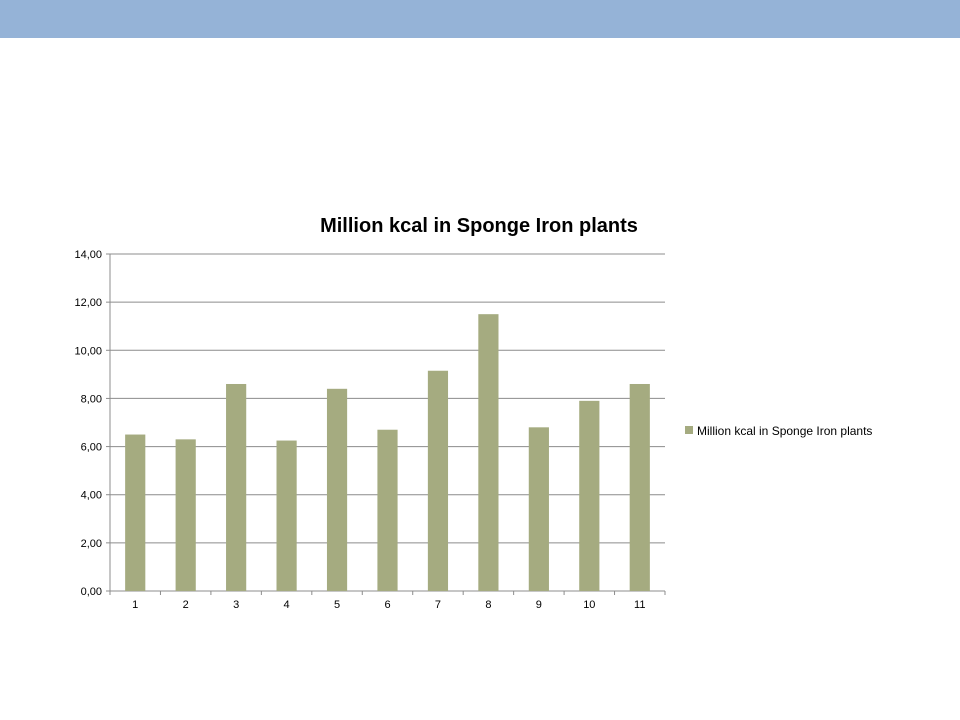 The image size is (960, 720). Describe the element at coordinates (488, 605) in the screenshot. I see `x-tick-label: 8` at that location.